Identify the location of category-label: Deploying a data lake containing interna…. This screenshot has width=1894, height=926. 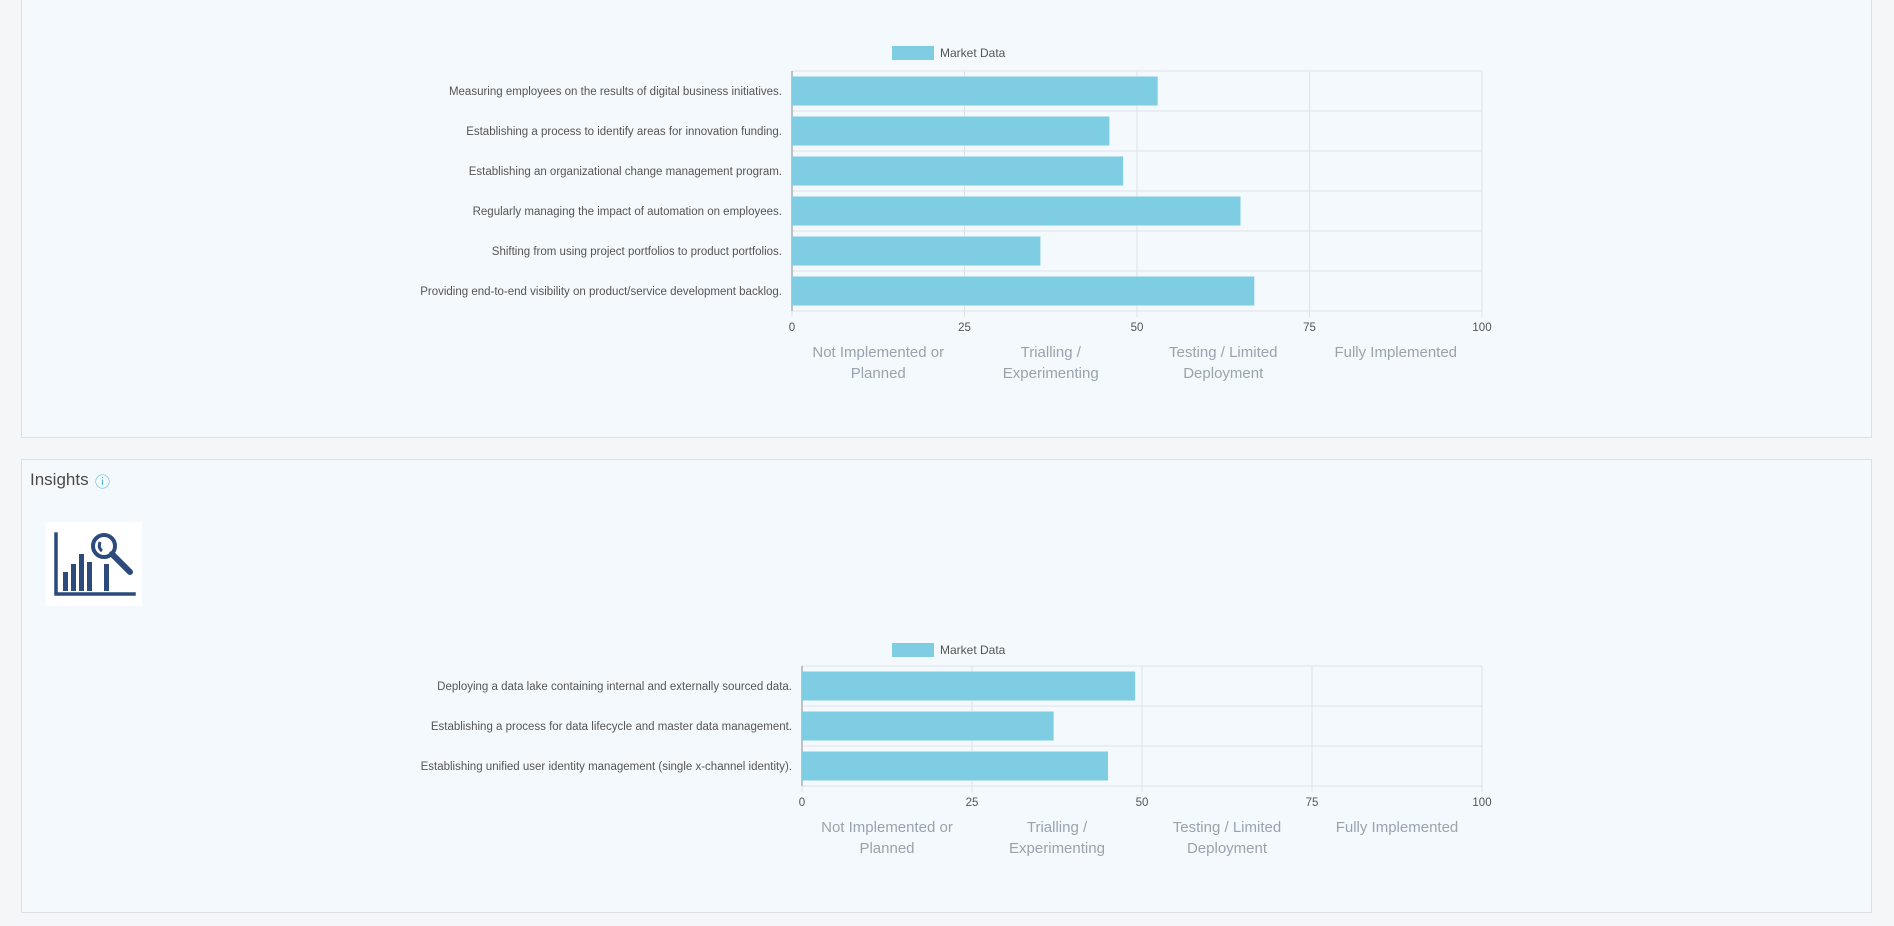
(614, 687).